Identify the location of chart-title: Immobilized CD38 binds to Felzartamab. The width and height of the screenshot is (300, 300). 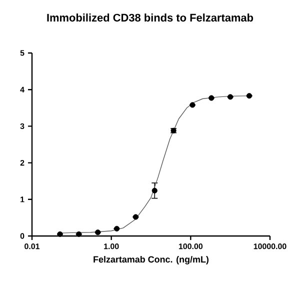
(150, 18).